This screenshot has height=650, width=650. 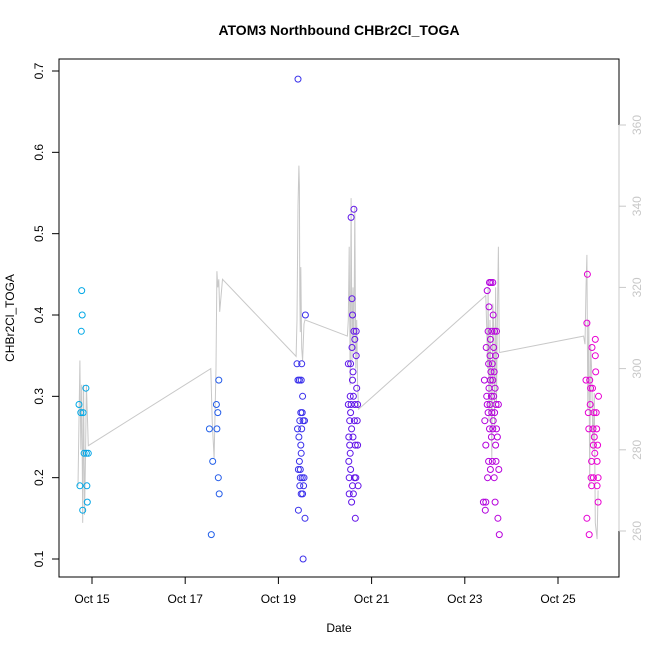 I want to click on y2-tick-label: 280, so click(x=637, y=449).